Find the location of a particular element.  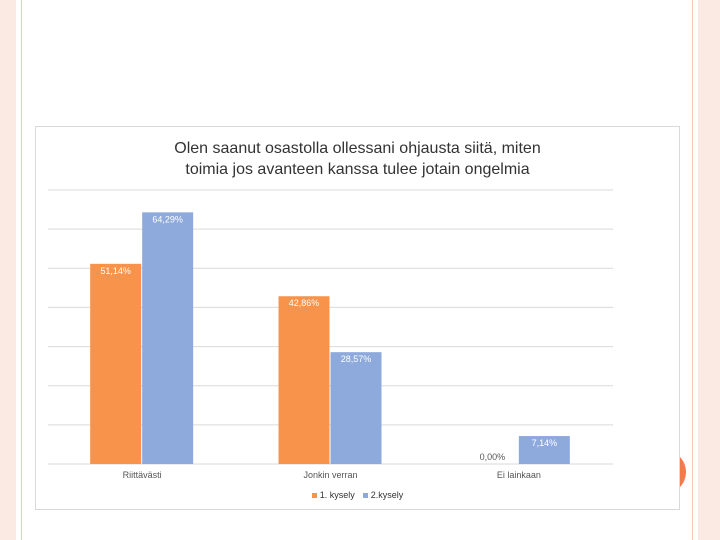

legend-item-series2: 2.kysely is located at coordinates (383, 495).